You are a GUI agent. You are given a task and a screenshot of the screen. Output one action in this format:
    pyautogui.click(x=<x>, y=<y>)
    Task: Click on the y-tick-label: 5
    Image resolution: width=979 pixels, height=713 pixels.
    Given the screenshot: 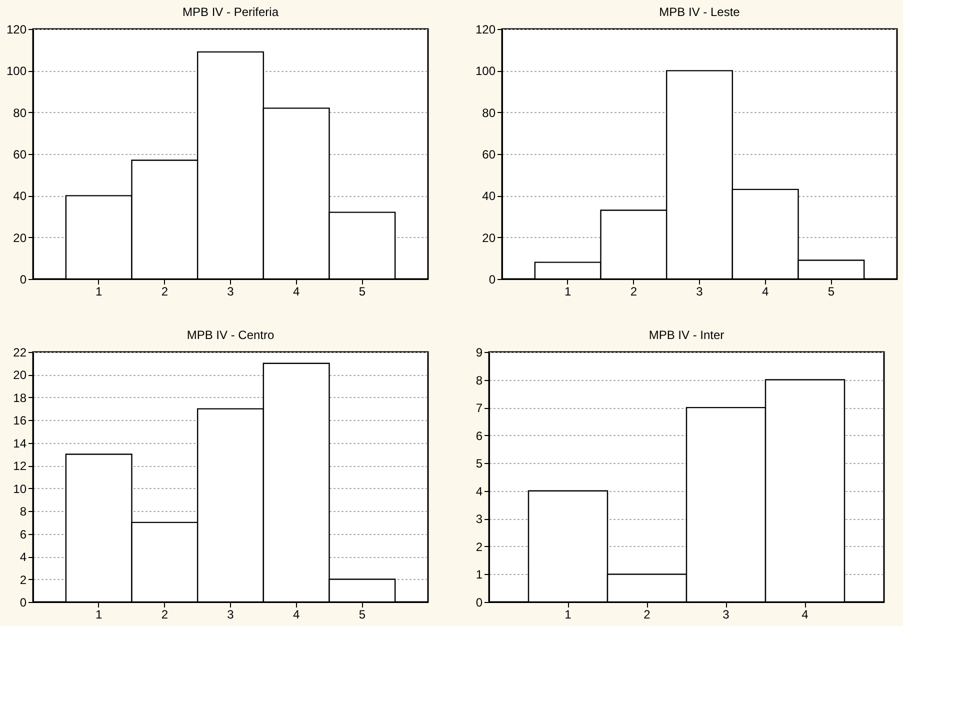 What is the action you would take?
    pyautogui.click(x=479, y=463)
    